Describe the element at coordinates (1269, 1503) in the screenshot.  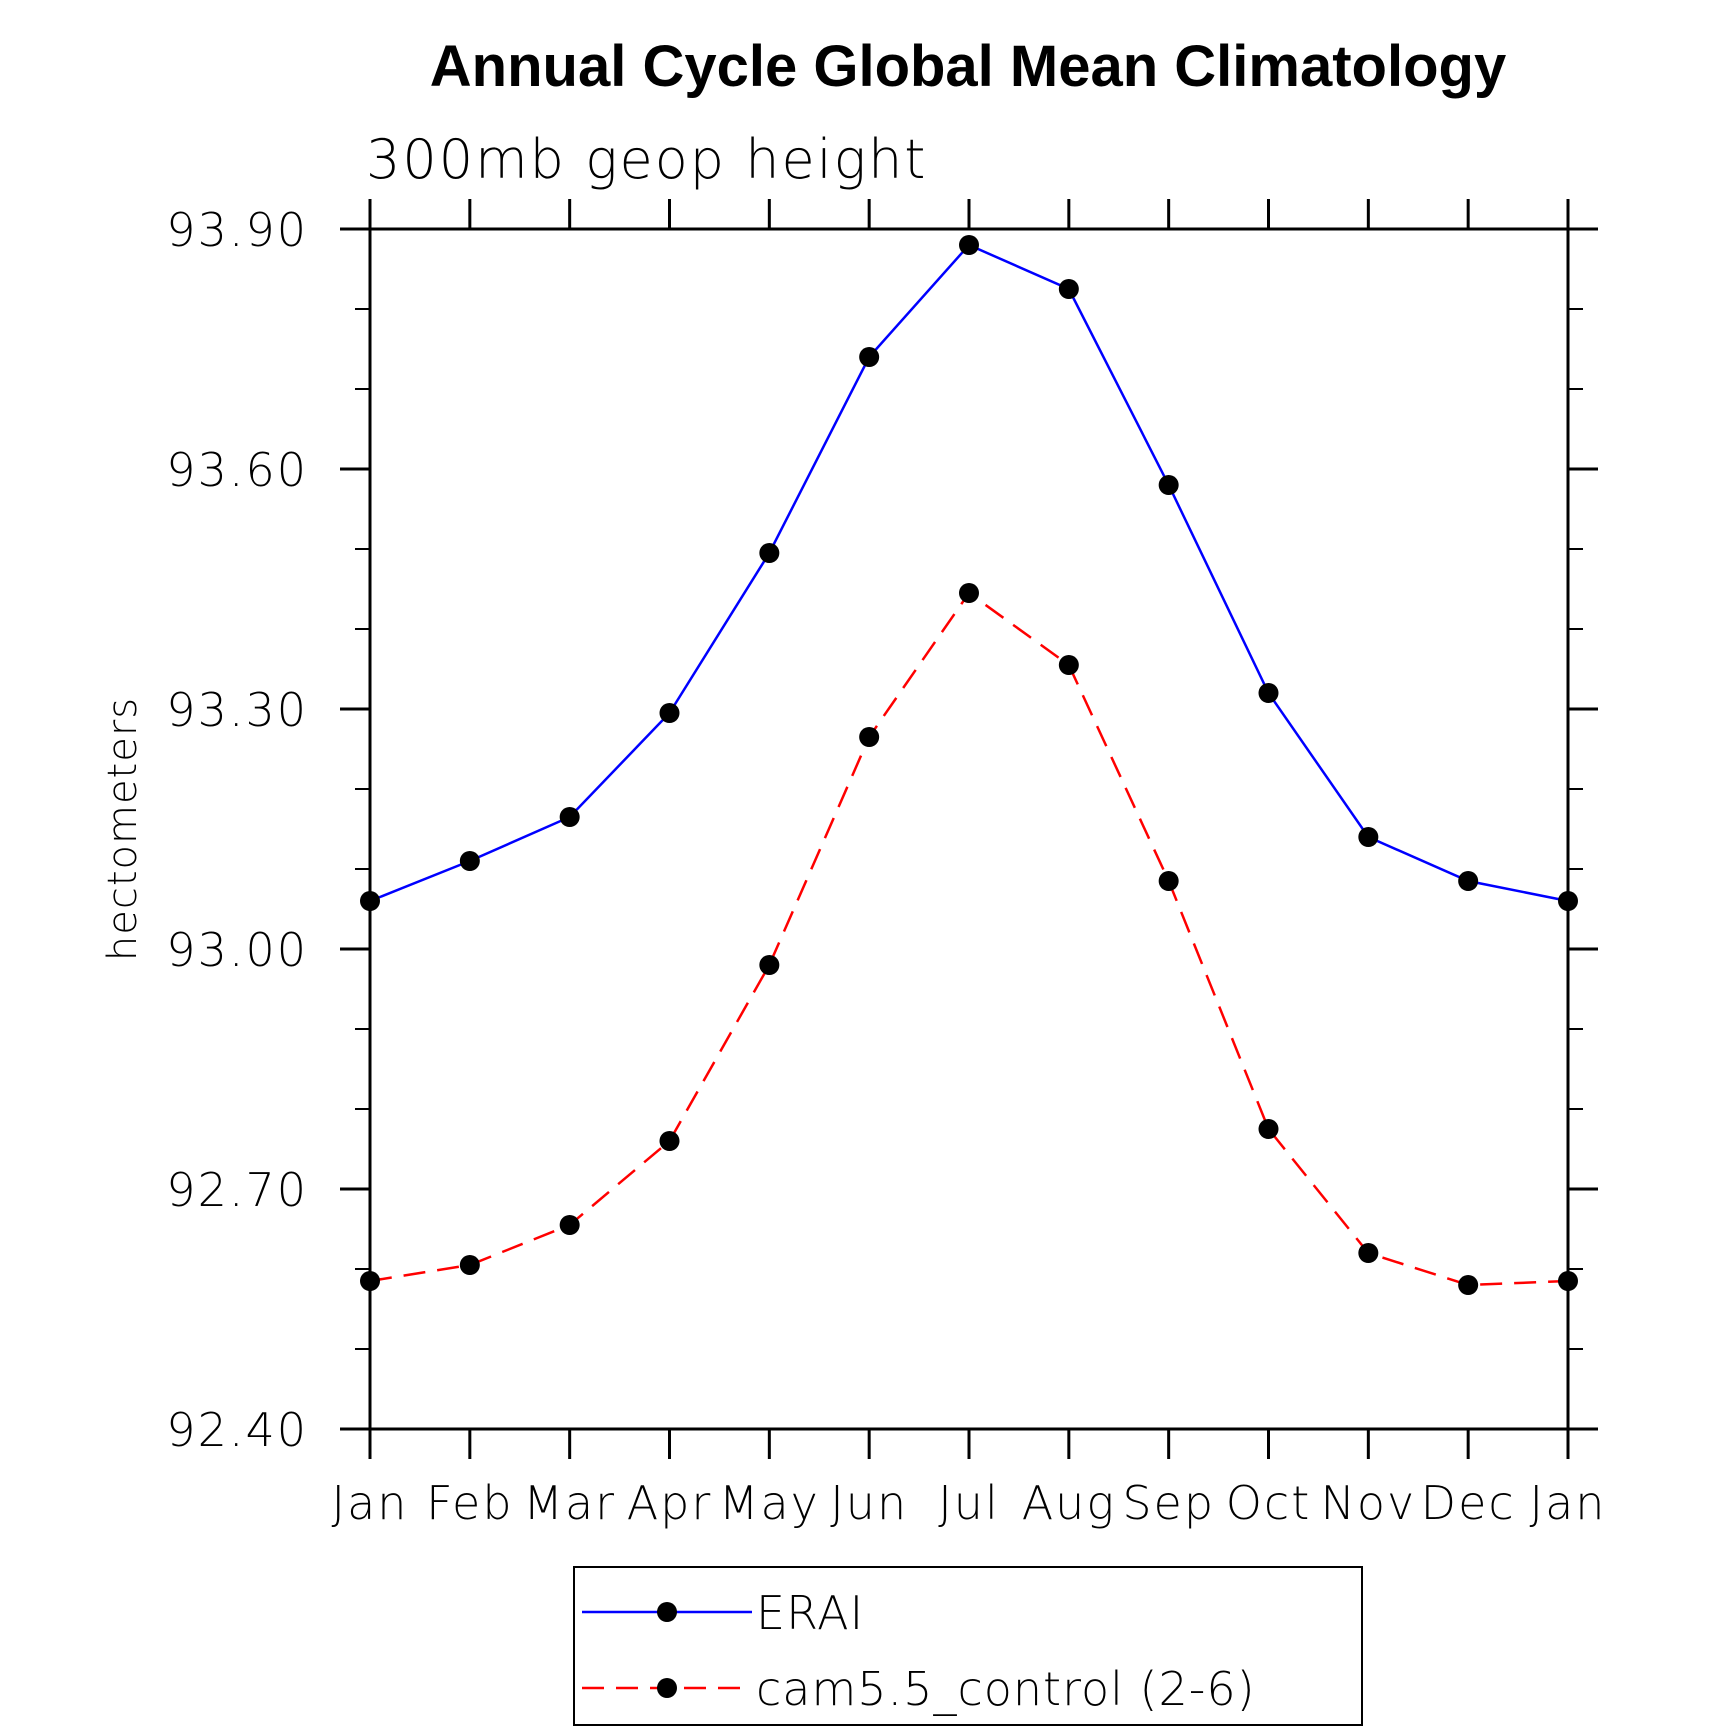
I see `x-tick-label: Oct` at that location.